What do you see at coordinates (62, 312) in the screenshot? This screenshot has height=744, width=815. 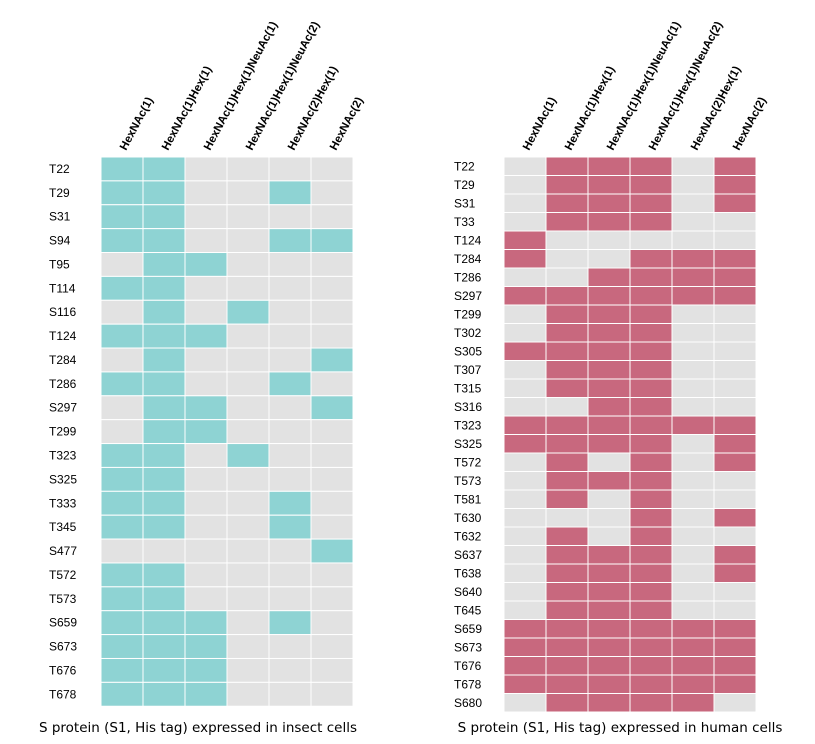 I see `row-label: S116` at bounding box center [62, 312].